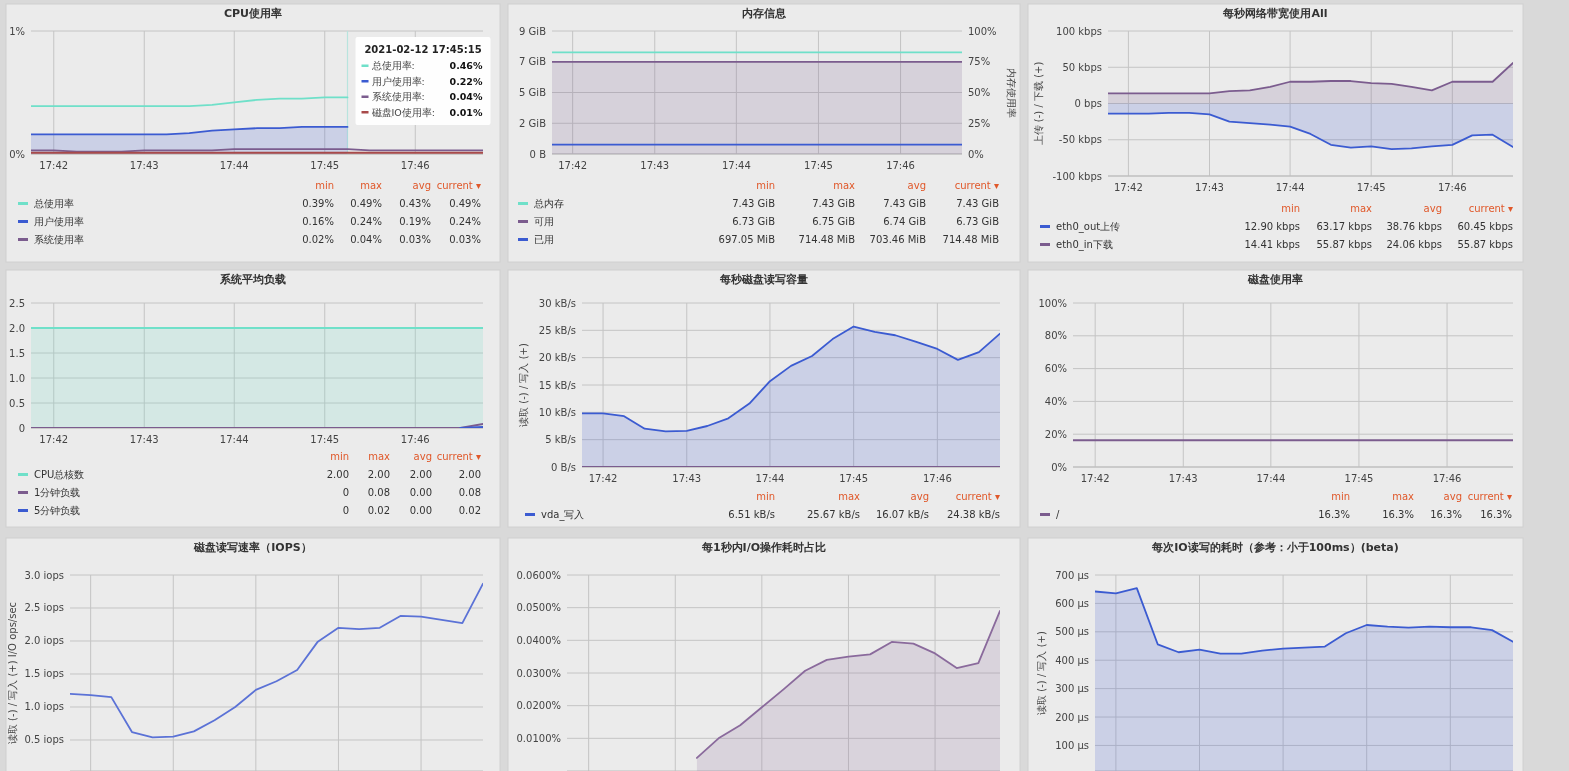 This screenshot has width=1569, height=771. What do you see at coordinates (905, 221) in the screenshot?
I see `text: 6.74 GiB` at bounding box center [905, 221].